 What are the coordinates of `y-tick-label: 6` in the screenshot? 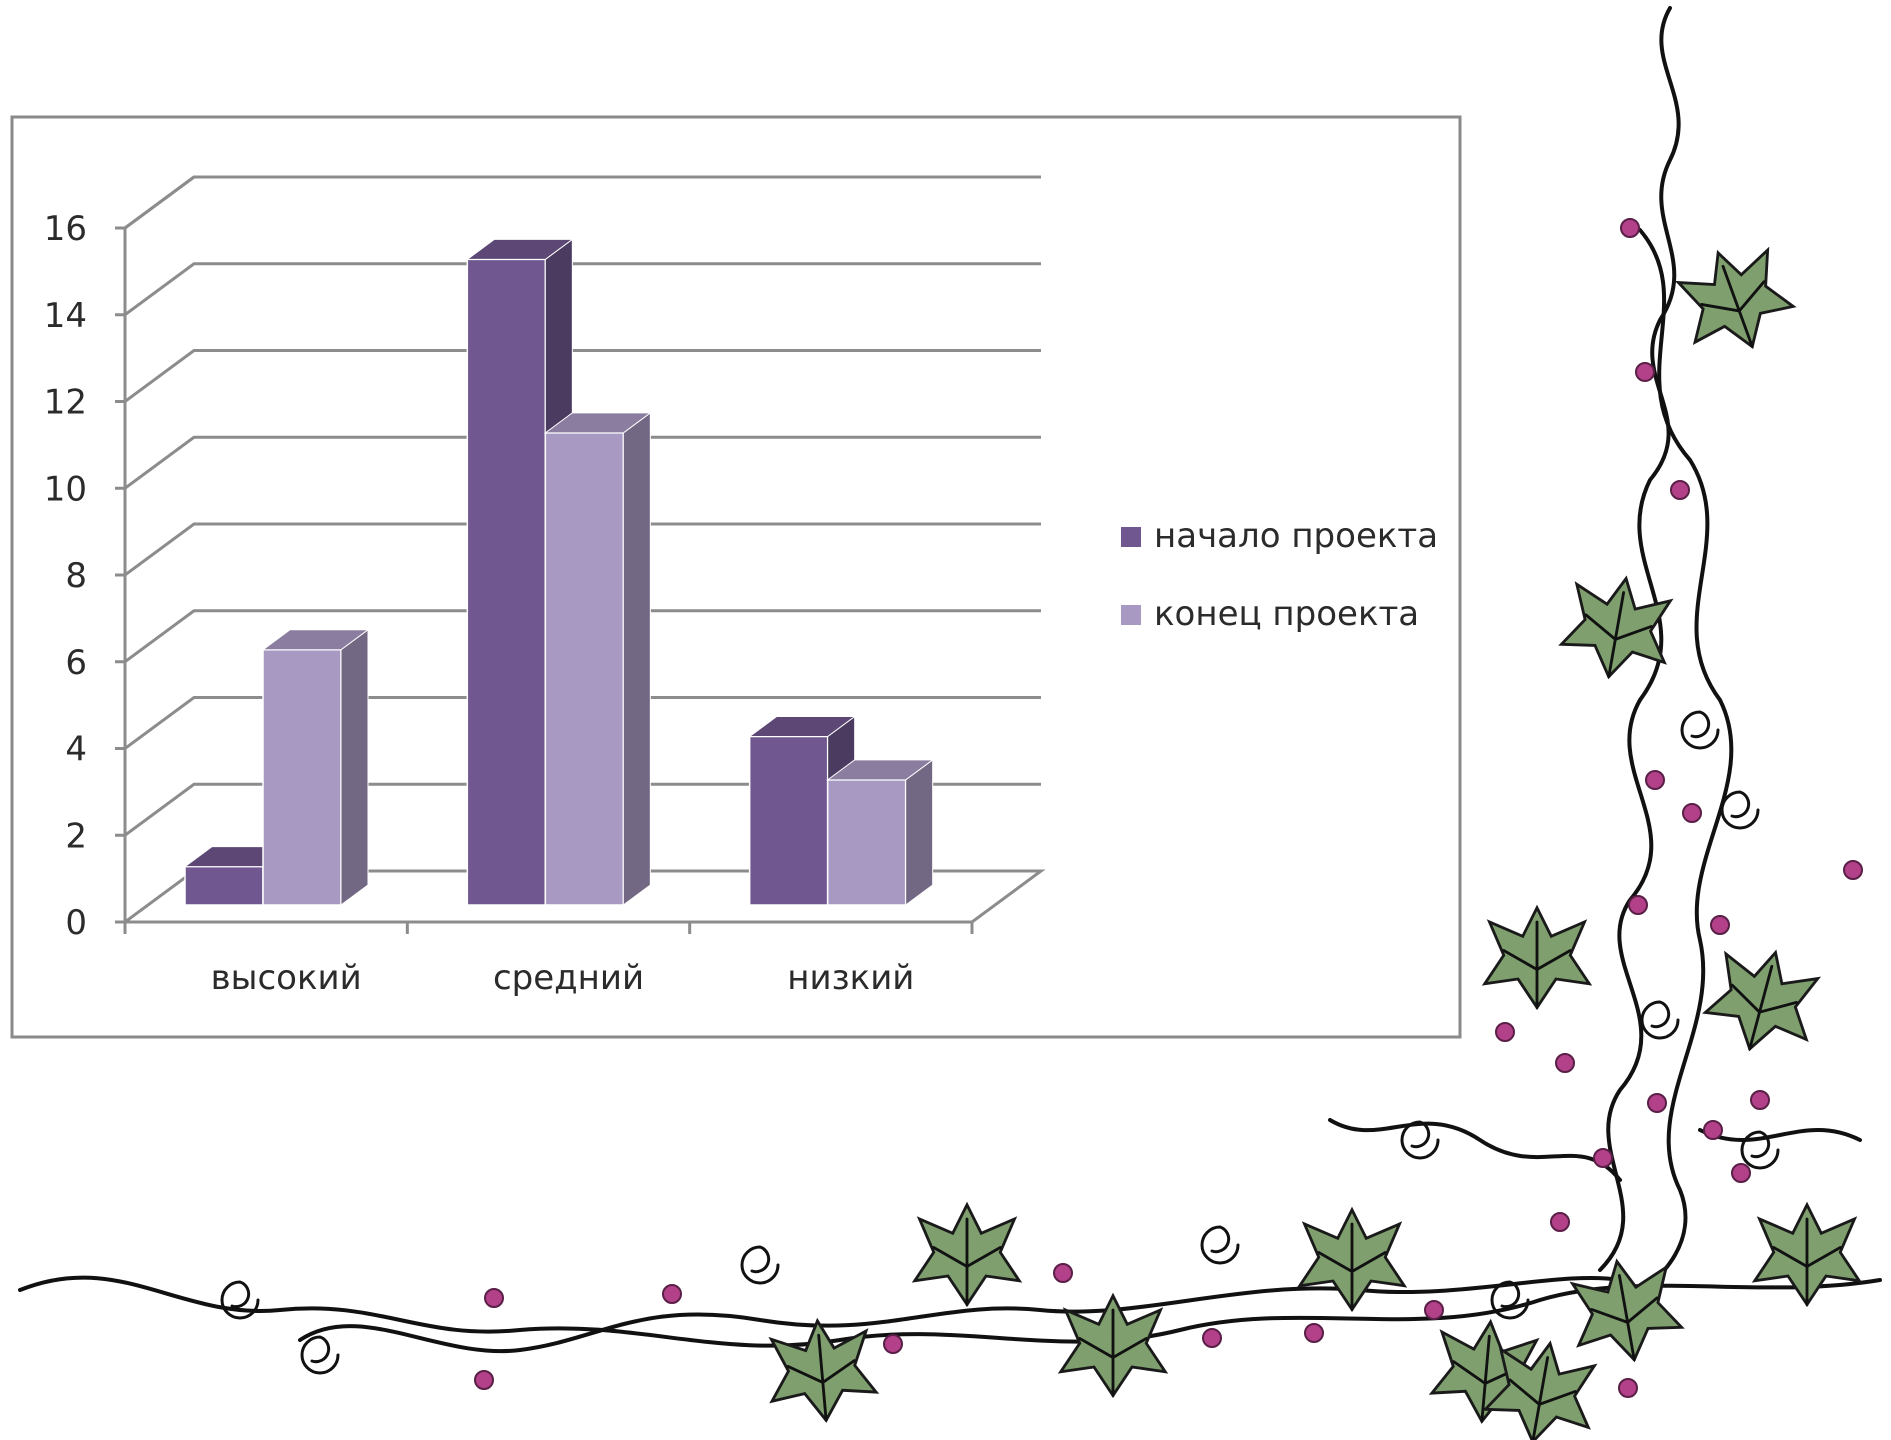 It's located at (76, 663).